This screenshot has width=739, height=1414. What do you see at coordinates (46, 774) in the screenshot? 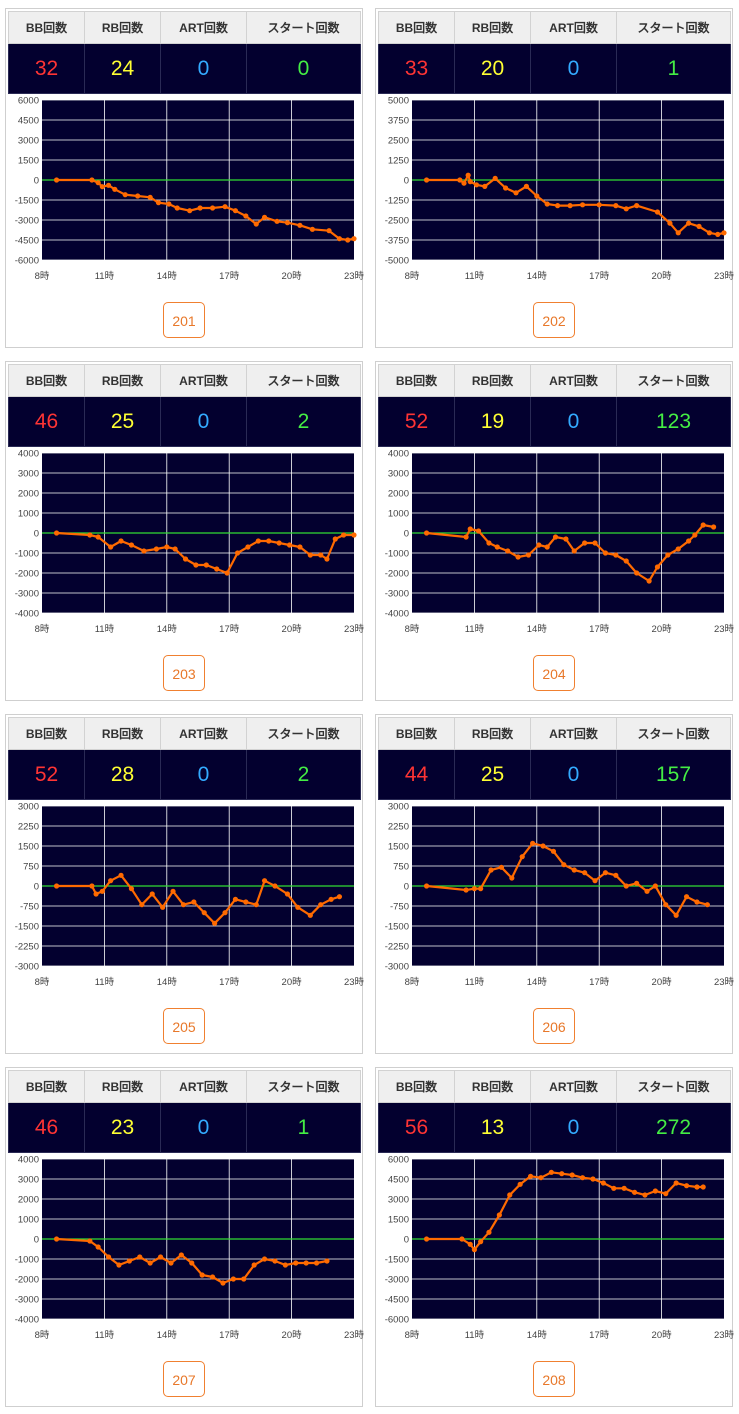
I see `bb-count-value: 52` at bounding box center [46, 774].